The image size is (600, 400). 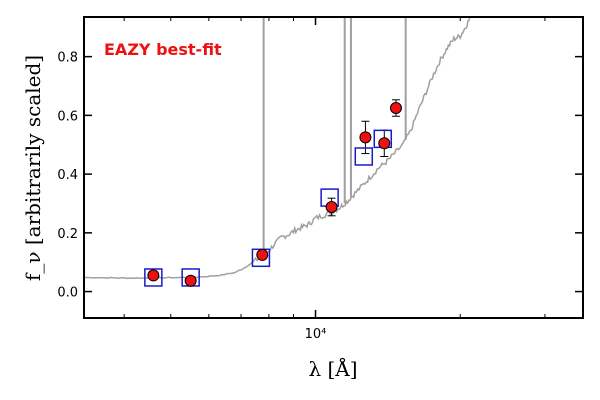 I want to click on y-axis-label: f_ν [arbitrarily scaled], so click(x=33, y=168).